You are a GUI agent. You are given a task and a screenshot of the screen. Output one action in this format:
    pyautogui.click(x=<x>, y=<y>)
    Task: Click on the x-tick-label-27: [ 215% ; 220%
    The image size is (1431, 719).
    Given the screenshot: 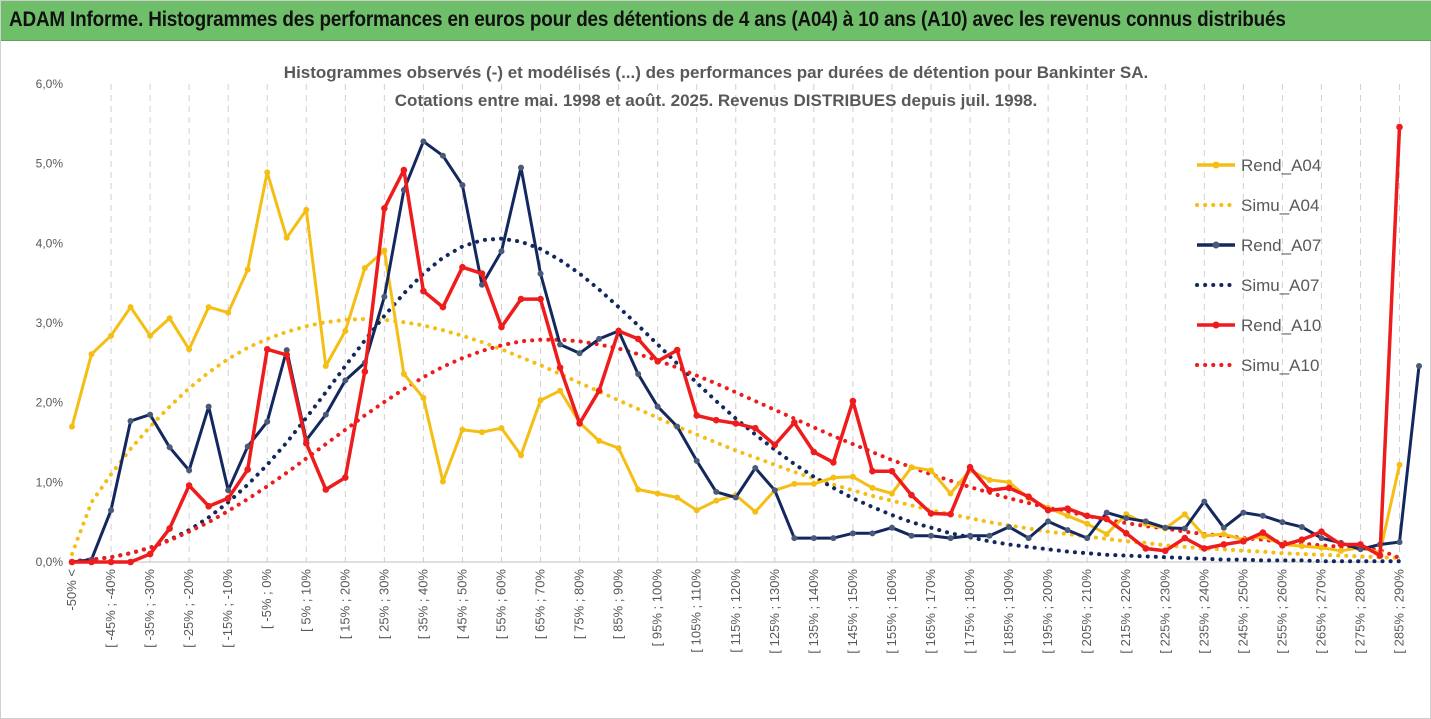 What is the action you would take?
    pyautogui.click(x=1125, y=611)
    